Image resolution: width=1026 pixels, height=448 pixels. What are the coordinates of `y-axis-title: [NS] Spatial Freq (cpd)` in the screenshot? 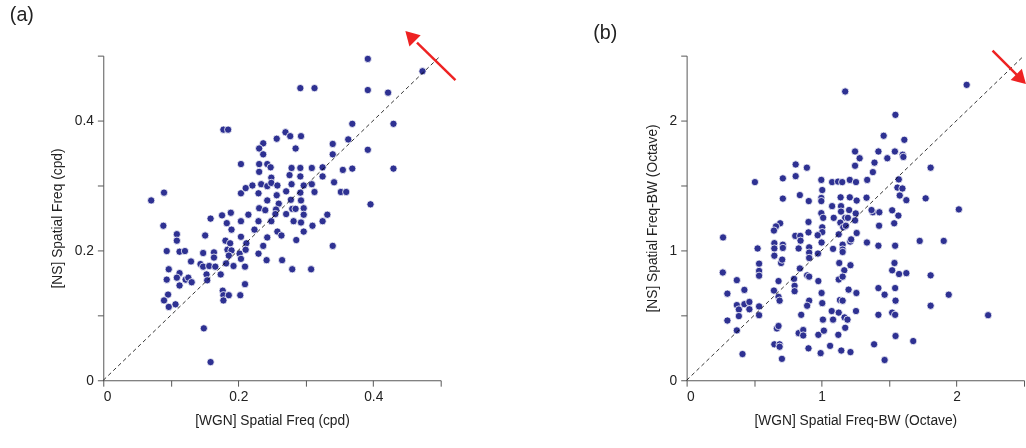 It's located at (58, 218).